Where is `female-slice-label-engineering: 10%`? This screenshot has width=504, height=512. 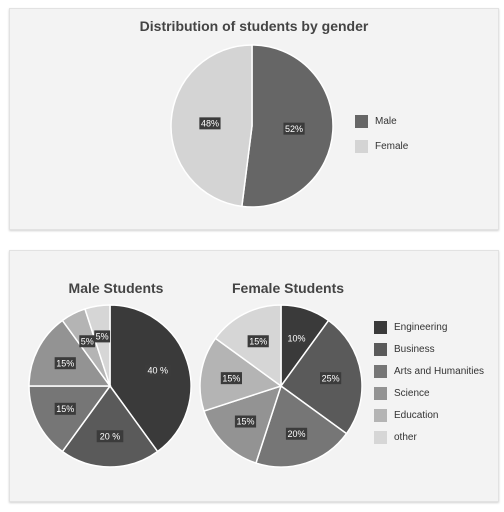
female-slice-label-engineering: 10% is located at coordinates (296, 338).